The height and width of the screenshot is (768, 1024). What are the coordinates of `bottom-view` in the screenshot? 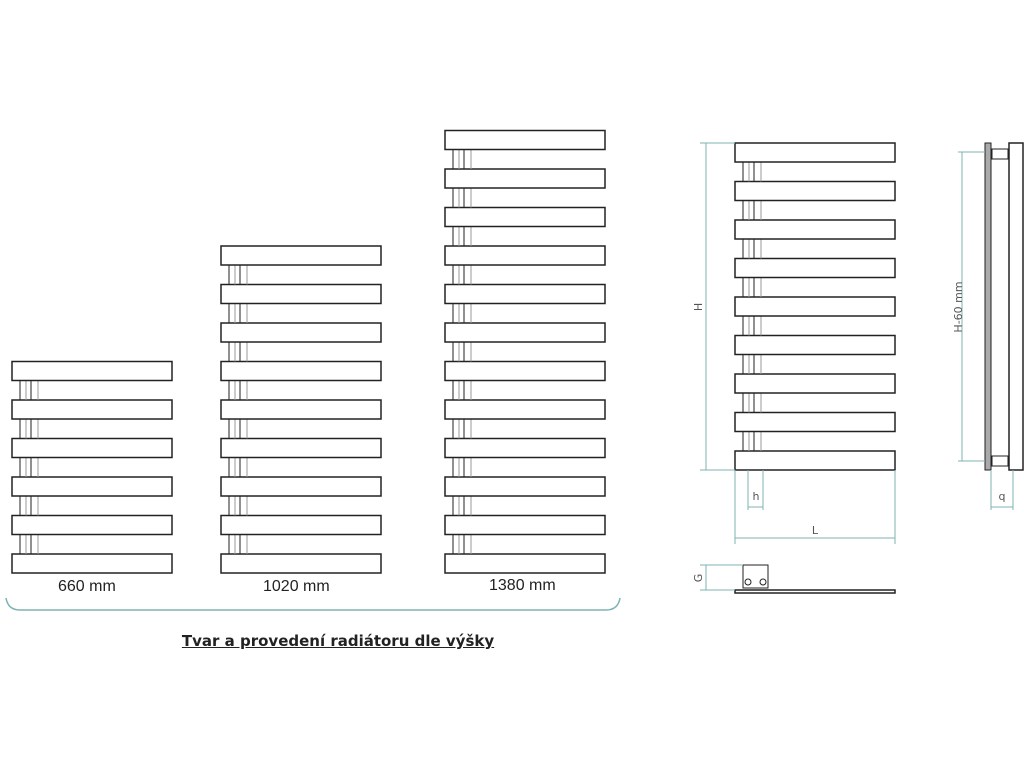 It's located at (798, 579).